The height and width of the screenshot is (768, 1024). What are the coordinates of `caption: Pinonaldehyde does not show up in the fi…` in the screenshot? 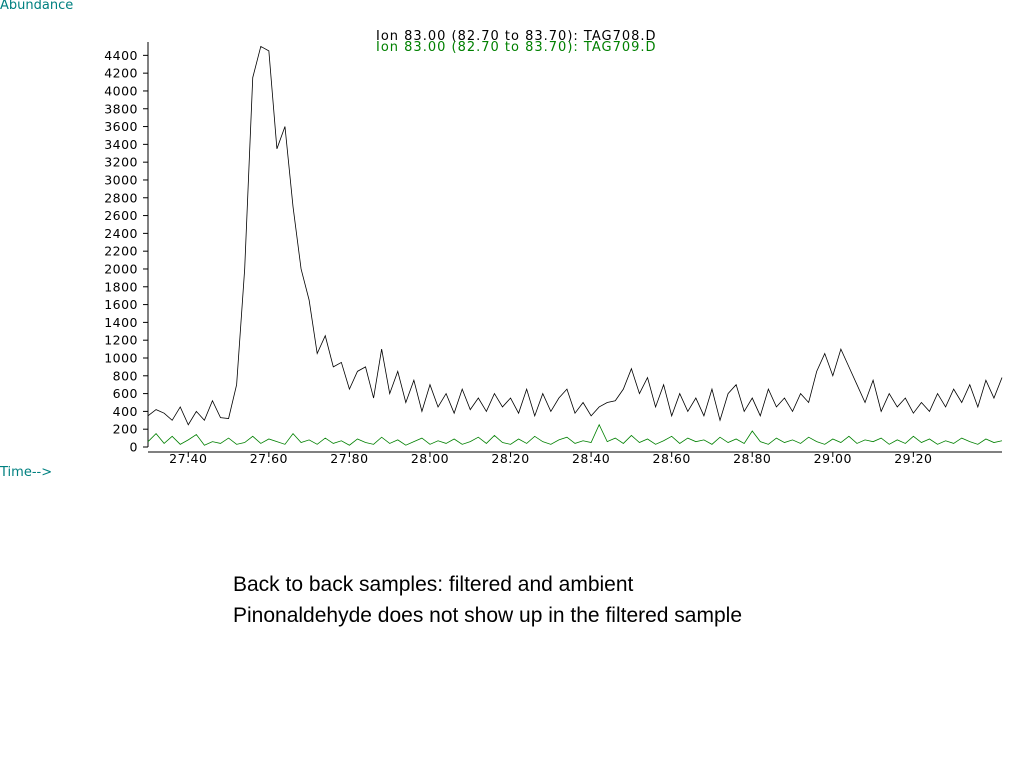 It's located at (487, 615).